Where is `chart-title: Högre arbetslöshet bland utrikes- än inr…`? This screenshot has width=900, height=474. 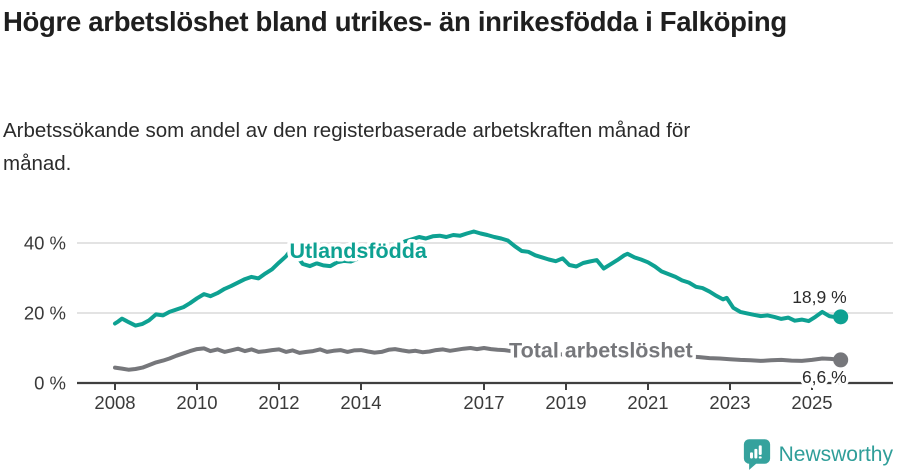 chart-title: Högre arbetslöshet bland utrikes- än inr… is located at coordinates (395, 21).